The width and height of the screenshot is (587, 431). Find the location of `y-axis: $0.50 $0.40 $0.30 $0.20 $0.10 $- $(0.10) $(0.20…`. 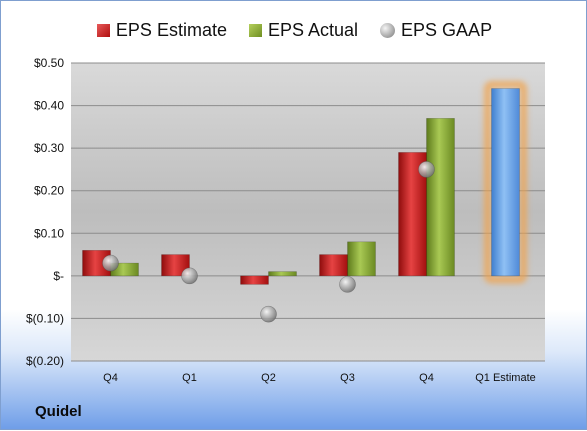

y-axis: $0.50 $0.40 $0.30 $0.20 $0.10 $- $(0.10) $(0.20… is located at coordinates (45, 212).